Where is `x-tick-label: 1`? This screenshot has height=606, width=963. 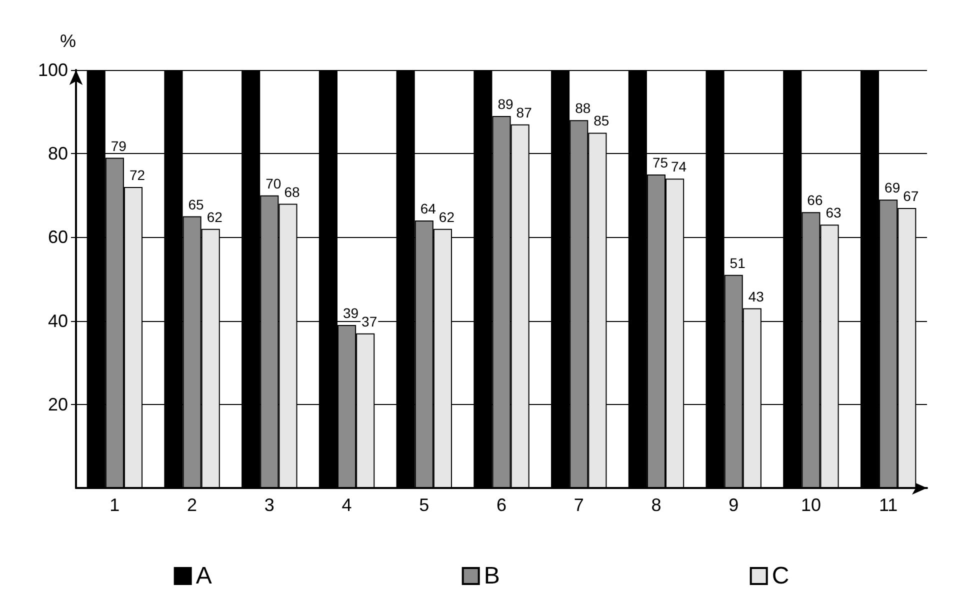
x-tick-label: 1 is located at coordinates (115, 505).